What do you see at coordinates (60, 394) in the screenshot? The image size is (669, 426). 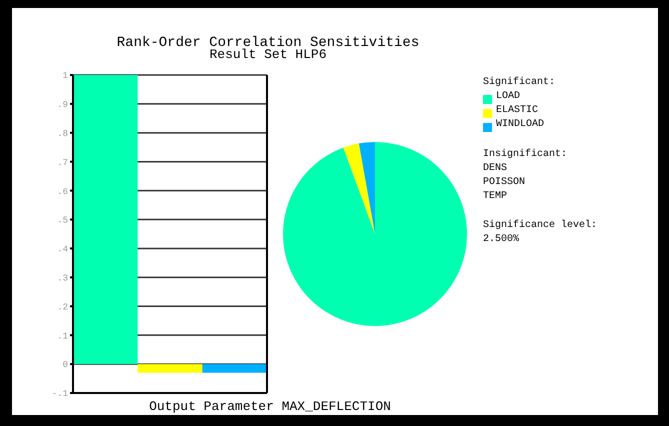 I see `y-tick-label: -.1` at bounding box center [60, 394].